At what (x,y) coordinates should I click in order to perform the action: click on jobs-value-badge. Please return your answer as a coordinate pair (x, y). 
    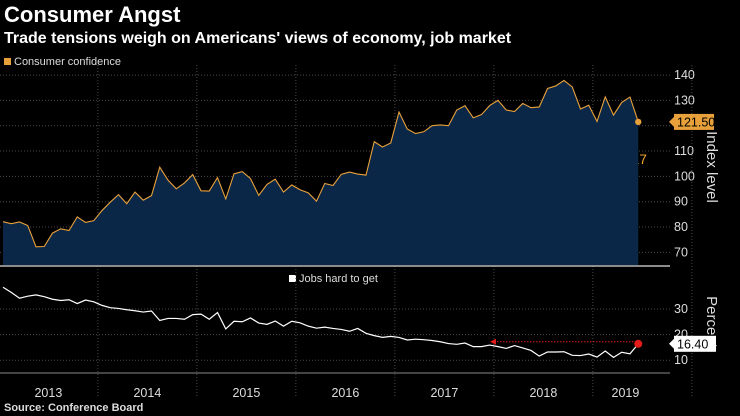
    Looking at the image, I should click on (695, 343).